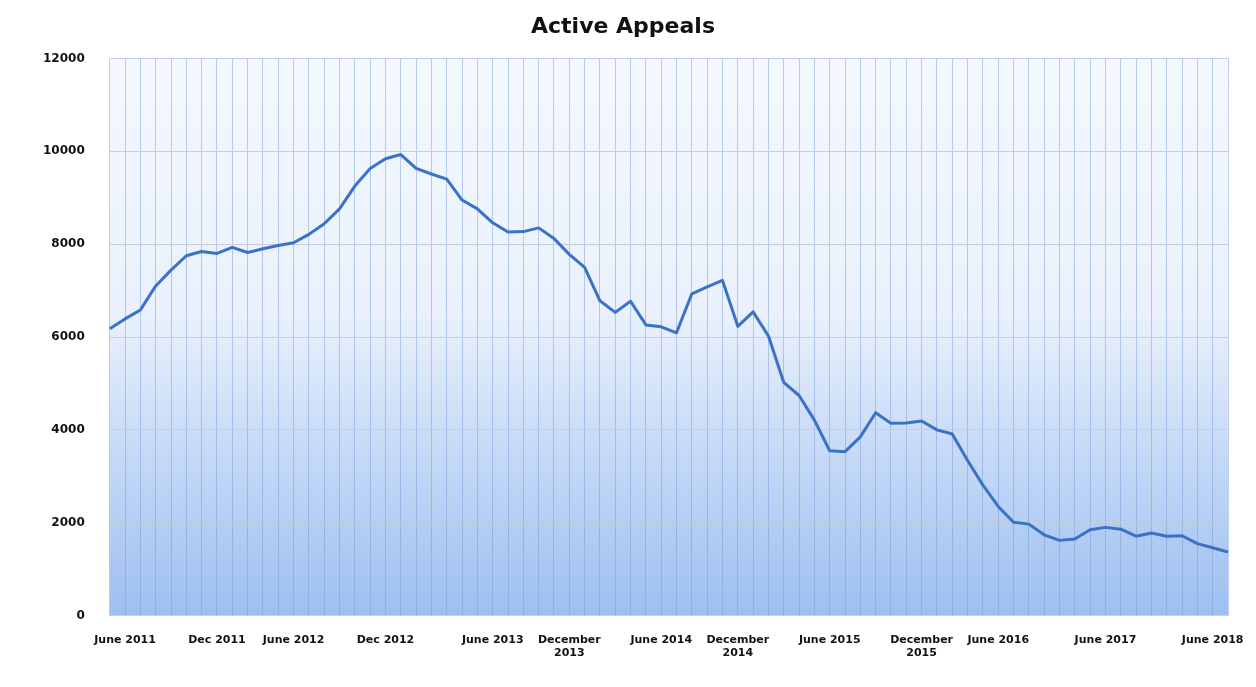 The image size is (1256, 687). Describe the element at coordinates (738, 646) in the screenshot. I see `x-tick-label: December 2014` at that location.